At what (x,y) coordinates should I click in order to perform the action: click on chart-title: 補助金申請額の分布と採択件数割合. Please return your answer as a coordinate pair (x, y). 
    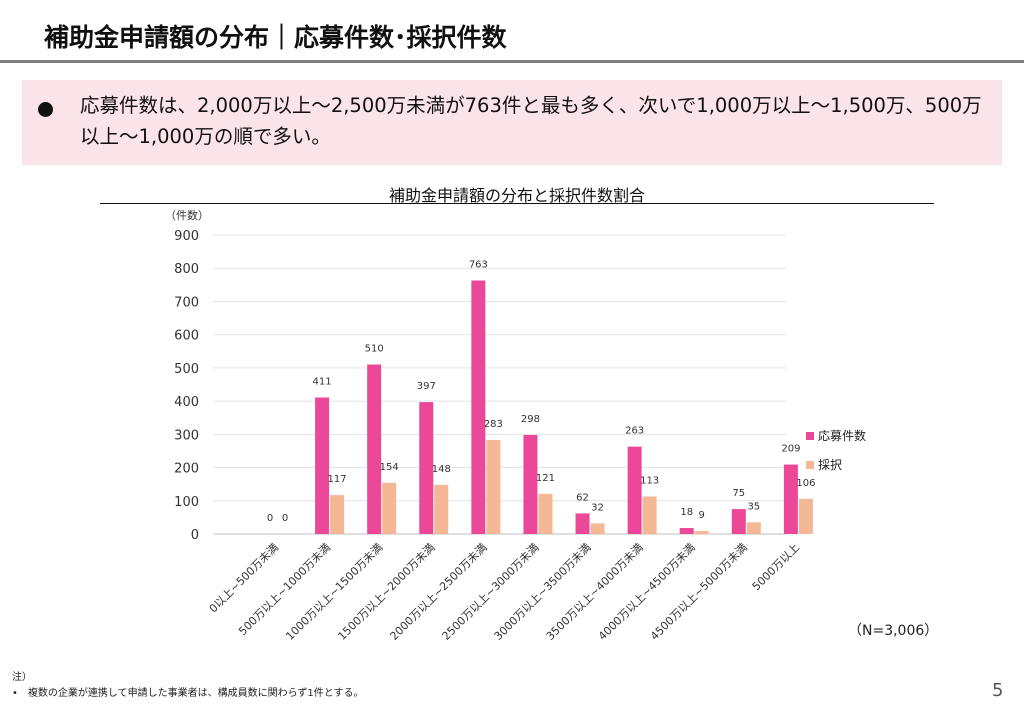
    Looking at the image, I should click on (516, 195).